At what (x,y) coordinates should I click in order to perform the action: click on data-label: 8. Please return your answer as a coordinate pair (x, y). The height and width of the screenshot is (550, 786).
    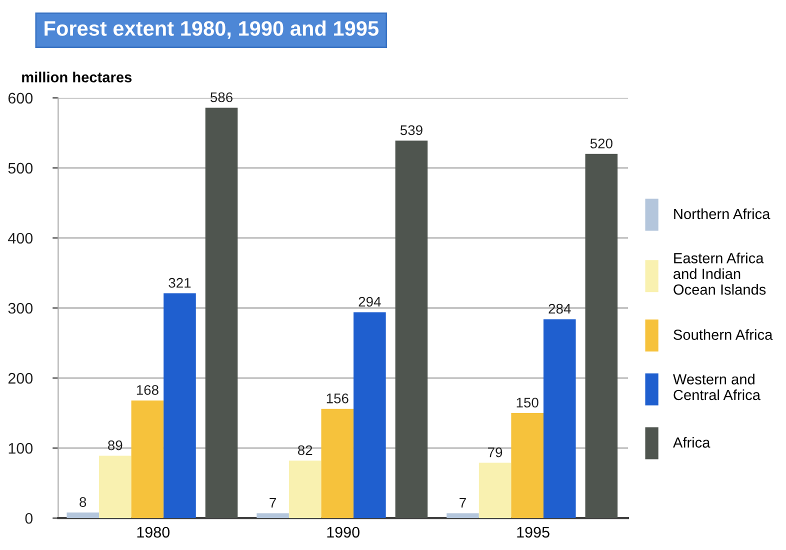
    Looking at the image, I should click on (83, 502).